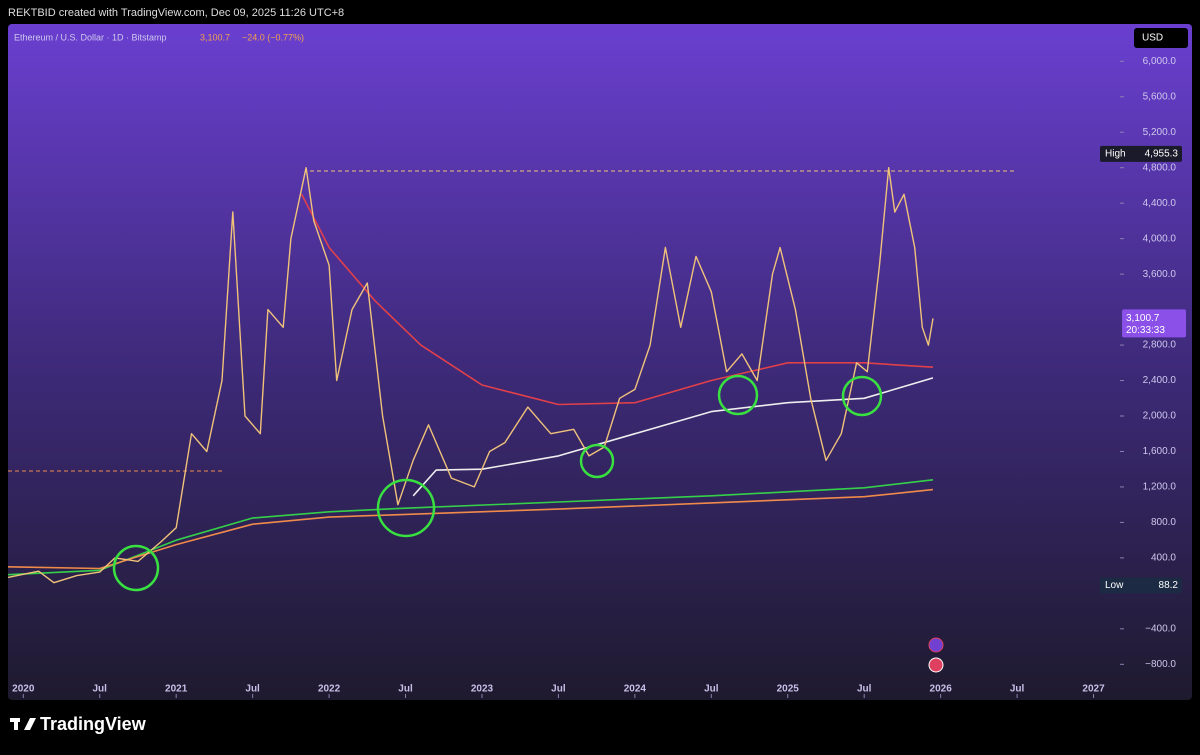  What do you see at coordinates (1160, 132) in the screenshot?
I see `y-tick-label: 5,200.0` at bounding box center [1160, 132].